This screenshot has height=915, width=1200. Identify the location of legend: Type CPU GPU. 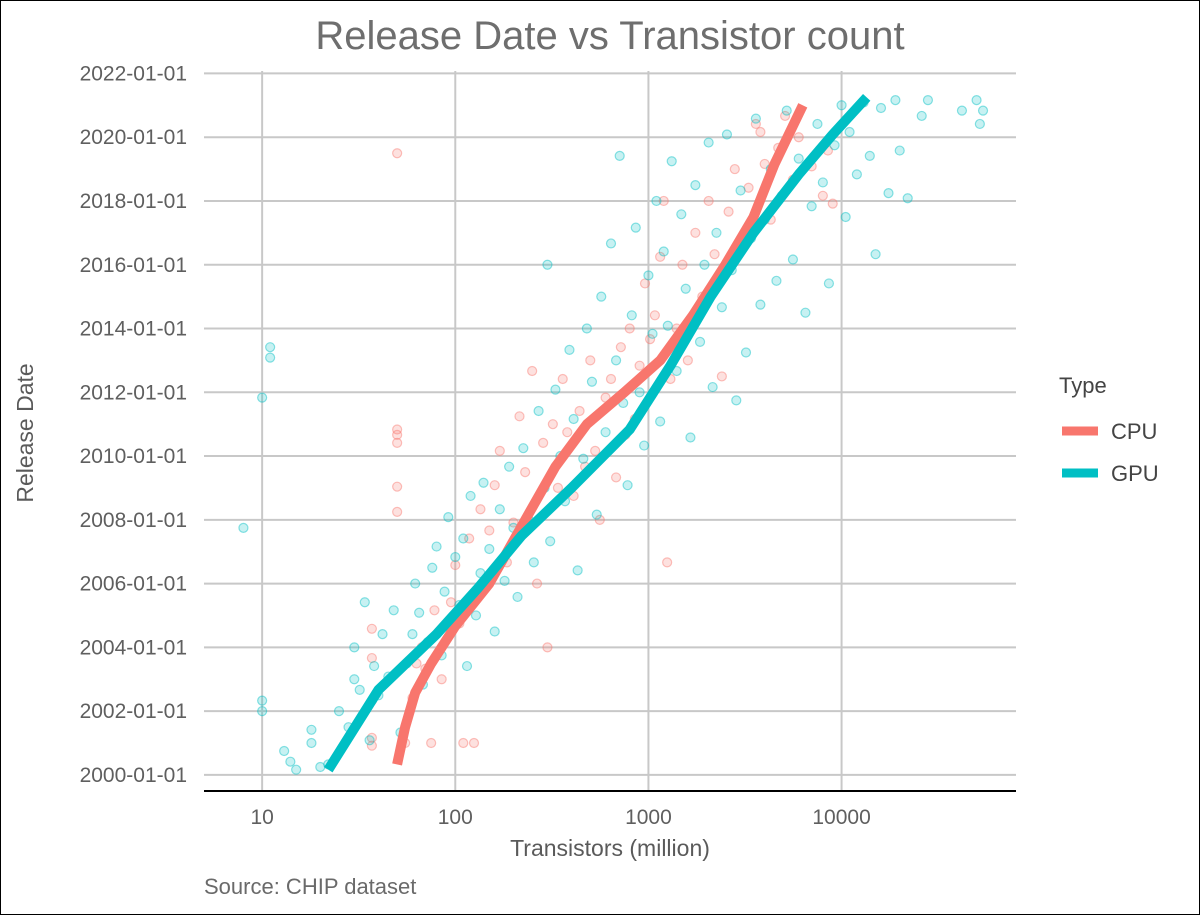
(1109, 429).